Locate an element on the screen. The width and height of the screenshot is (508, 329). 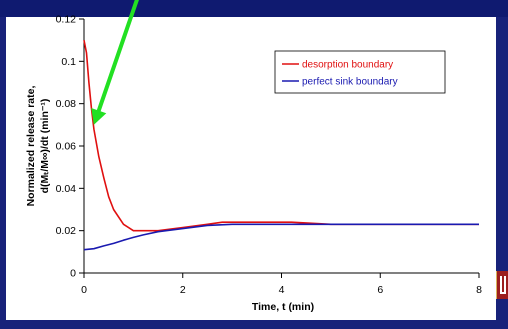
annotation-arrow-shaft is located at coordinates (117, 56).